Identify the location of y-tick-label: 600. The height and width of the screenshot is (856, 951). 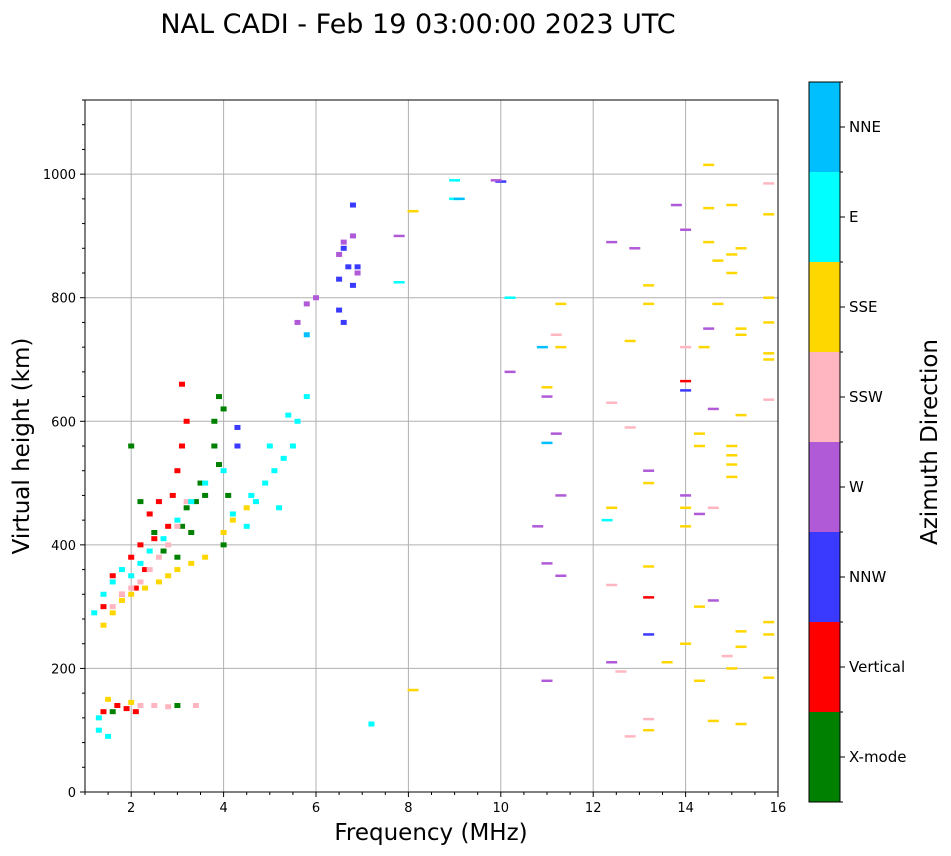
(63, 422).